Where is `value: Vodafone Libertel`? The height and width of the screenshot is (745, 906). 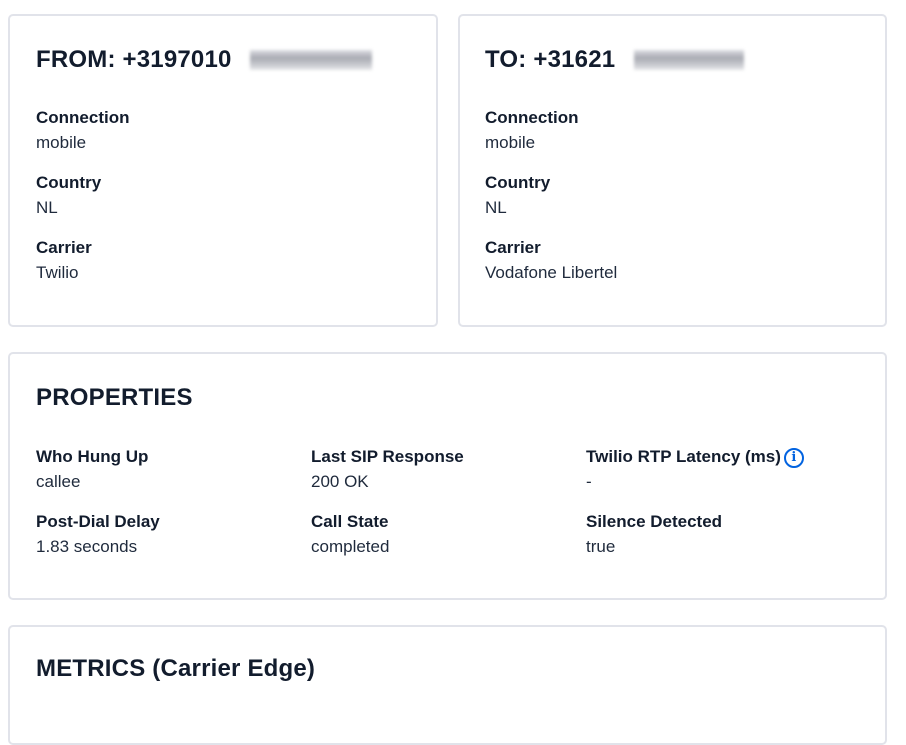
value: Vodafone Libertel is located at coordinates (551, 272).